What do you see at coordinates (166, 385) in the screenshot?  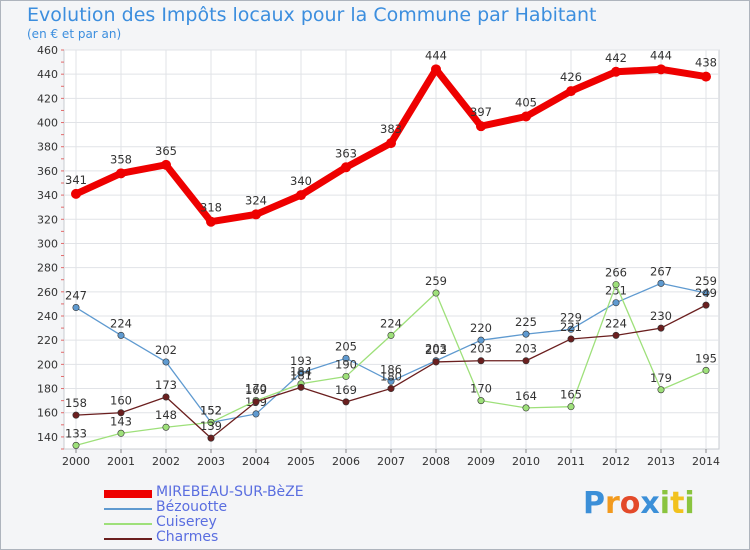 I see `data-label: 173` at bounding box center [166, 385].